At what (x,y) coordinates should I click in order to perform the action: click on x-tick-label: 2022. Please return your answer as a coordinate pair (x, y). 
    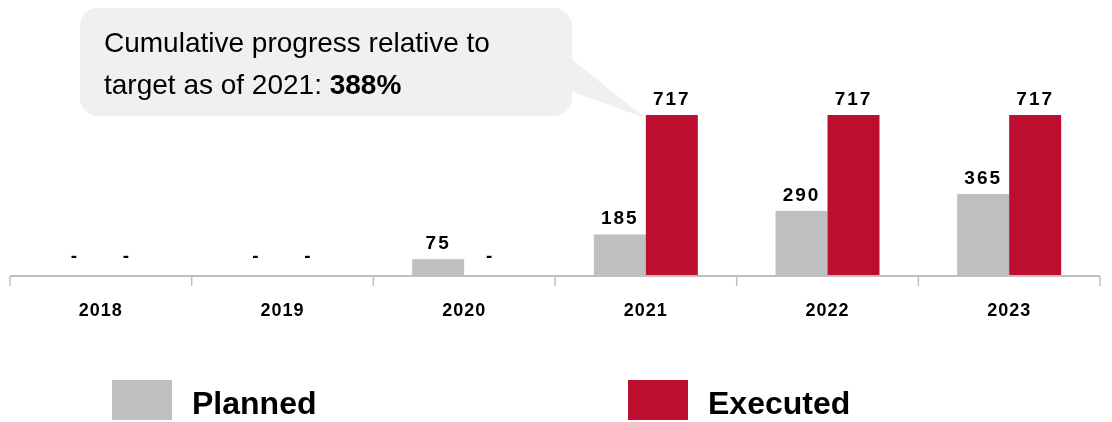
    Looking at the image, I should click on (827, 310).